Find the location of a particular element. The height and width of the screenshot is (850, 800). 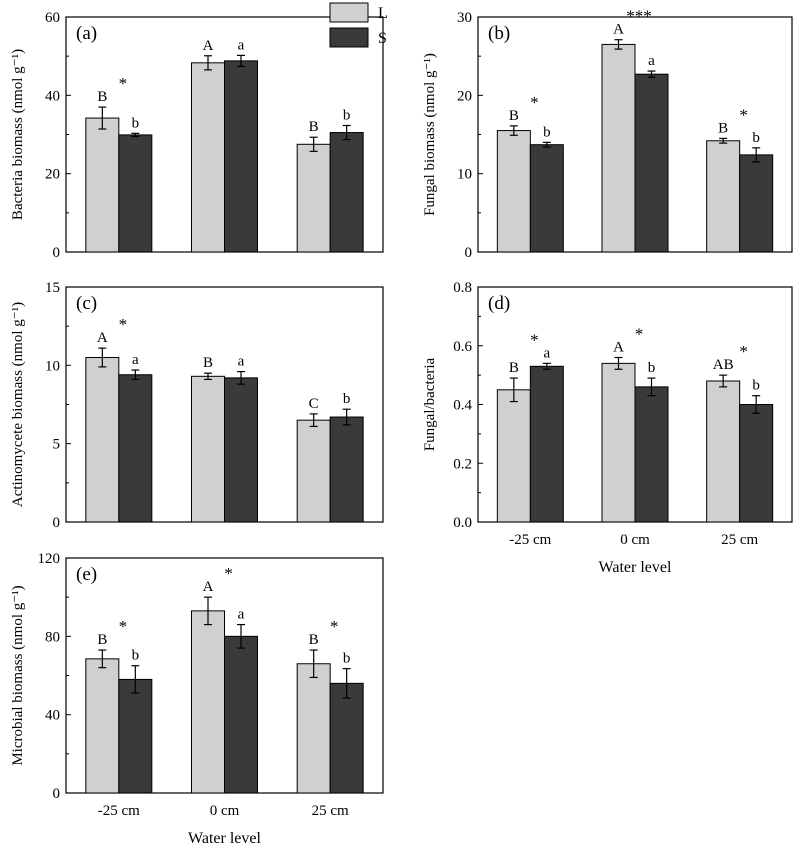

panel-label: (b) is located at coordinates (499, 33).